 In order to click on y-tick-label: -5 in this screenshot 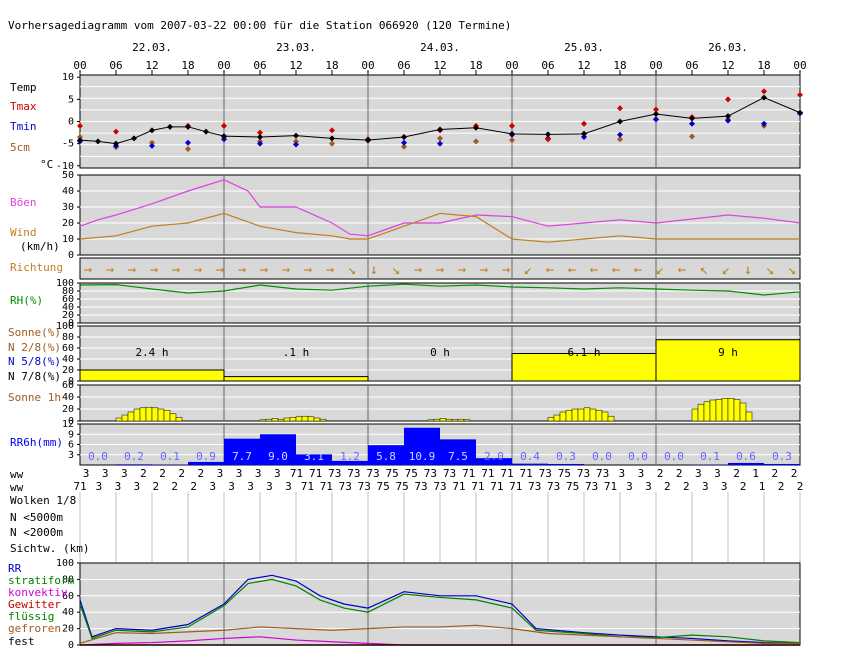, I will do `click(68, 144)`.